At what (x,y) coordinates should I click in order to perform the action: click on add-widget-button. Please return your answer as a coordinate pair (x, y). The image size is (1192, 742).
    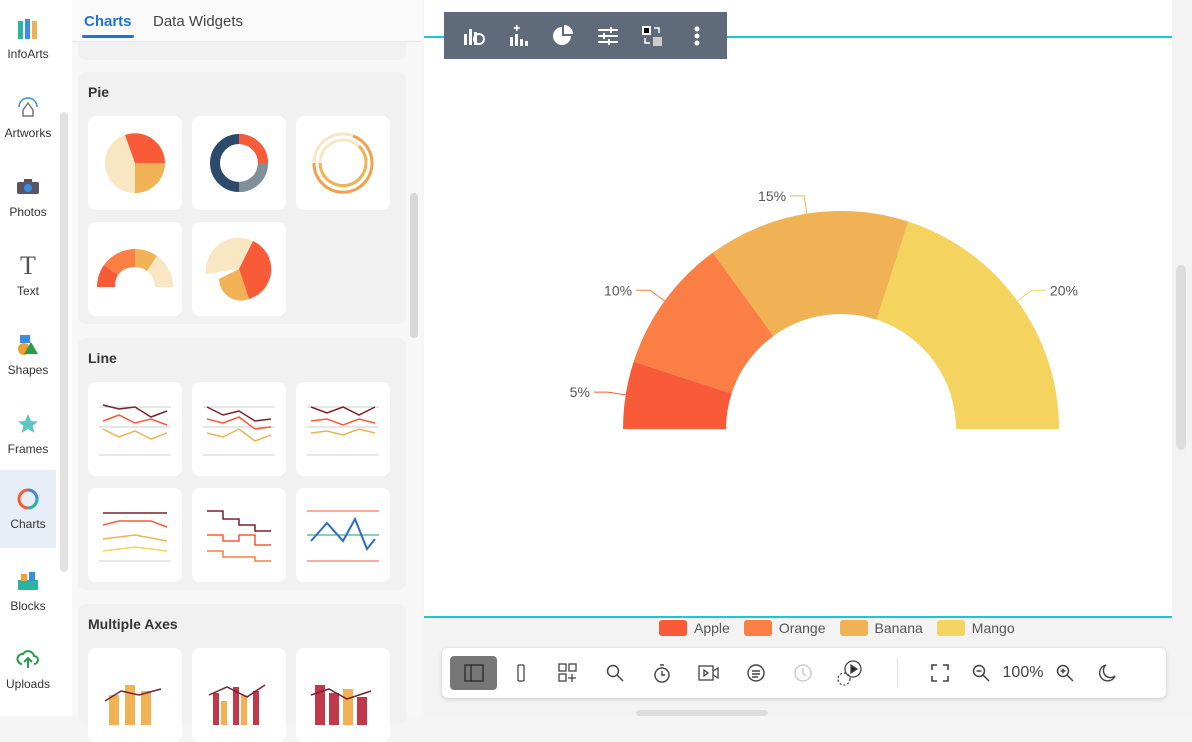
    Looking at the image, I should click on (567, 673).